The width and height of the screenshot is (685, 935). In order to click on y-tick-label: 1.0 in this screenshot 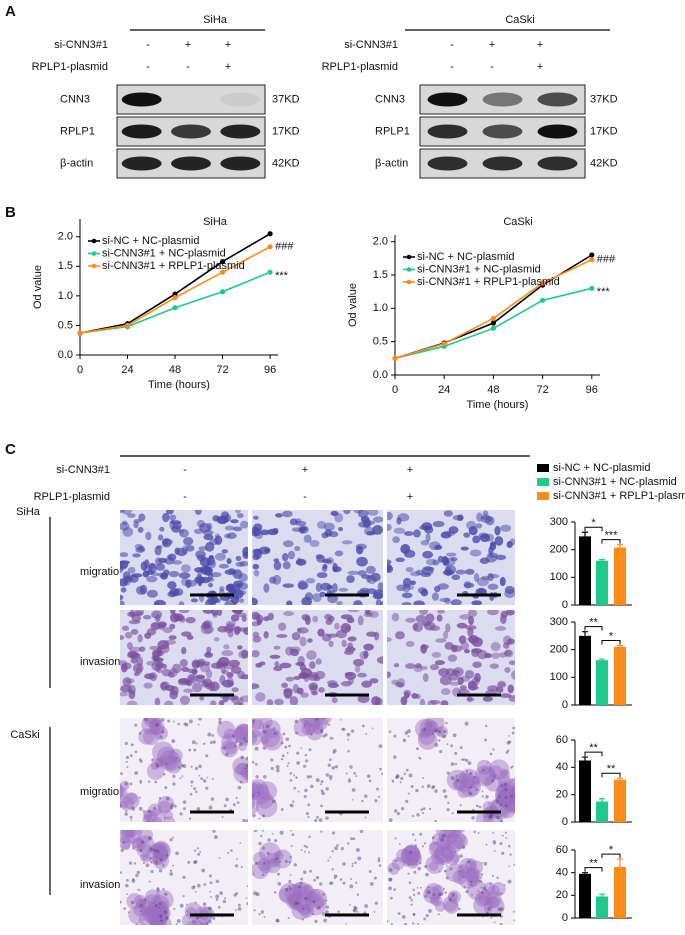, I will do `click(380, 308)`.